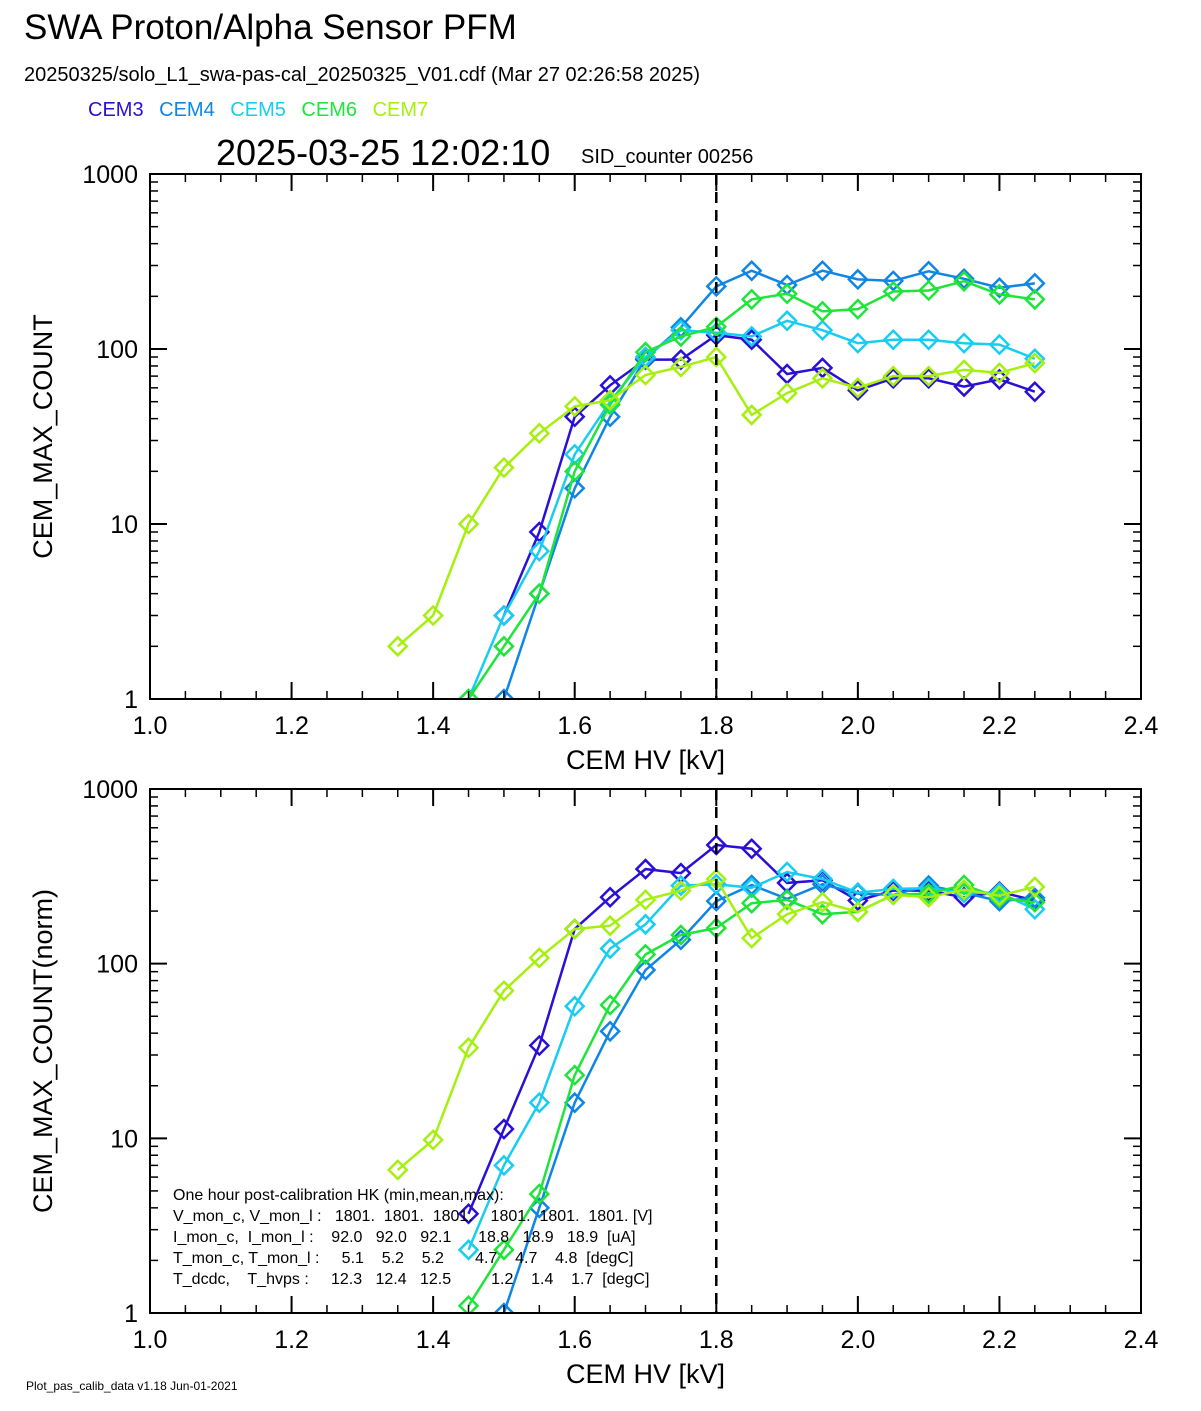 Image resolution: width=1201 pixels, height=1411 pixels. What do you see at coordinates (258, 110) in the screenshot?
I see `legend-item-cem5: CEM5` at bounding box center [258, 110].